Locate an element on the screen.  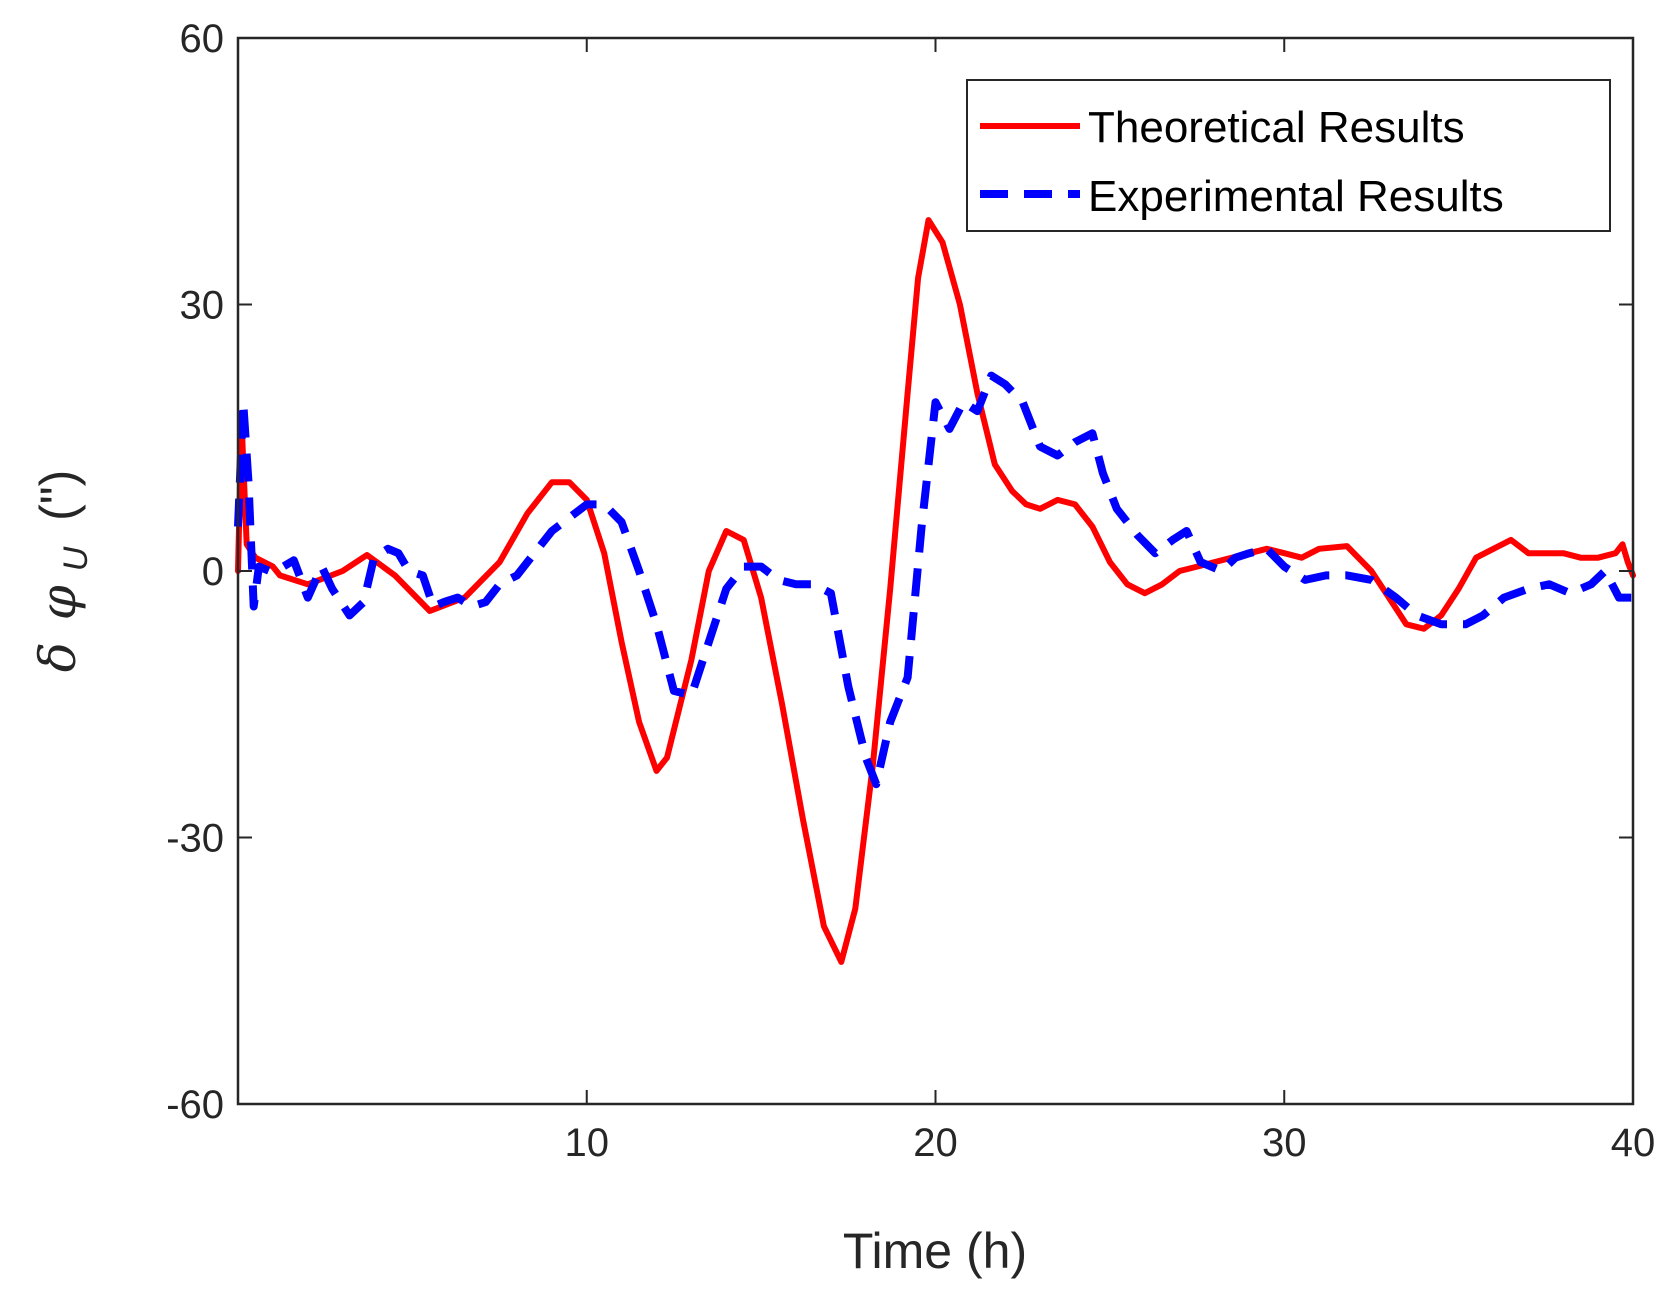
y-axis-title-subscript: U is located at coordinates (76, 558).